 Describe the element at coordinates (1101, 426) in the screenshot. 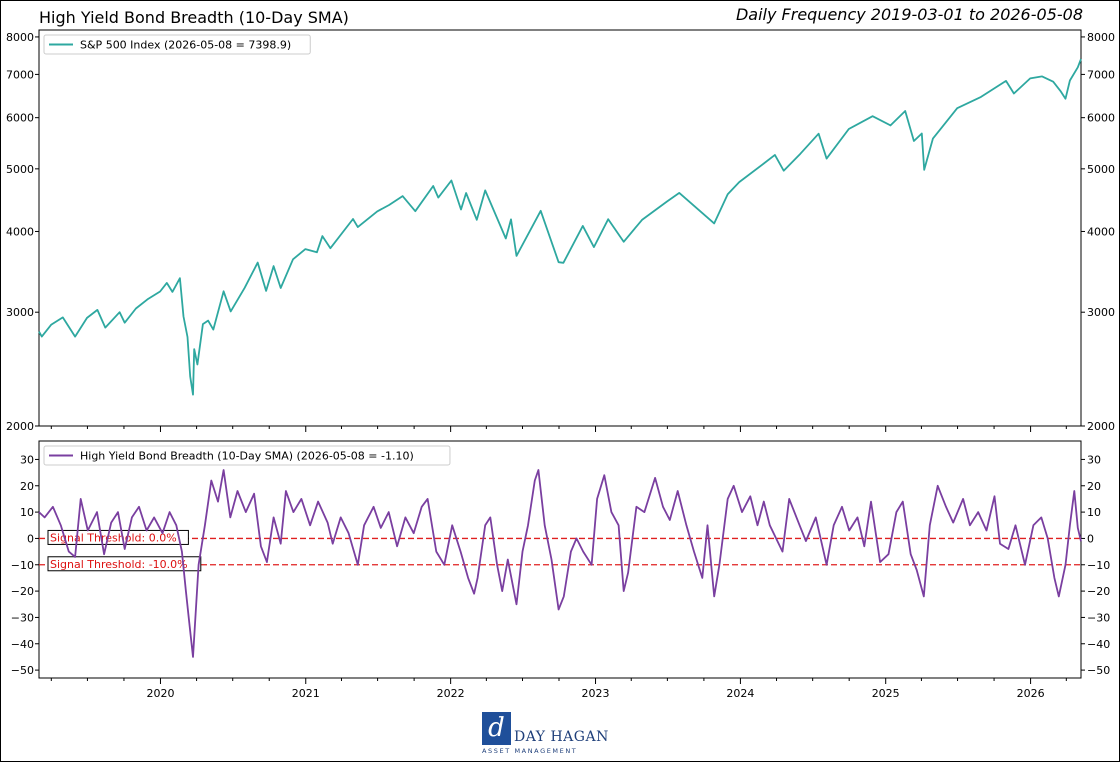

I see `top-ytick-label-right: 2000` at that location.